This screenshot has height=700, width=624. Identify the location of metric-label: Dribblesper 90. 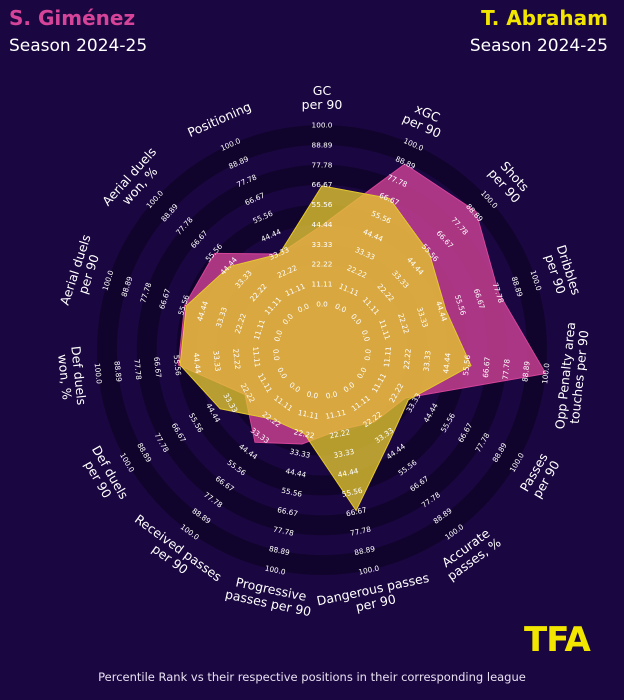
(562, 272).